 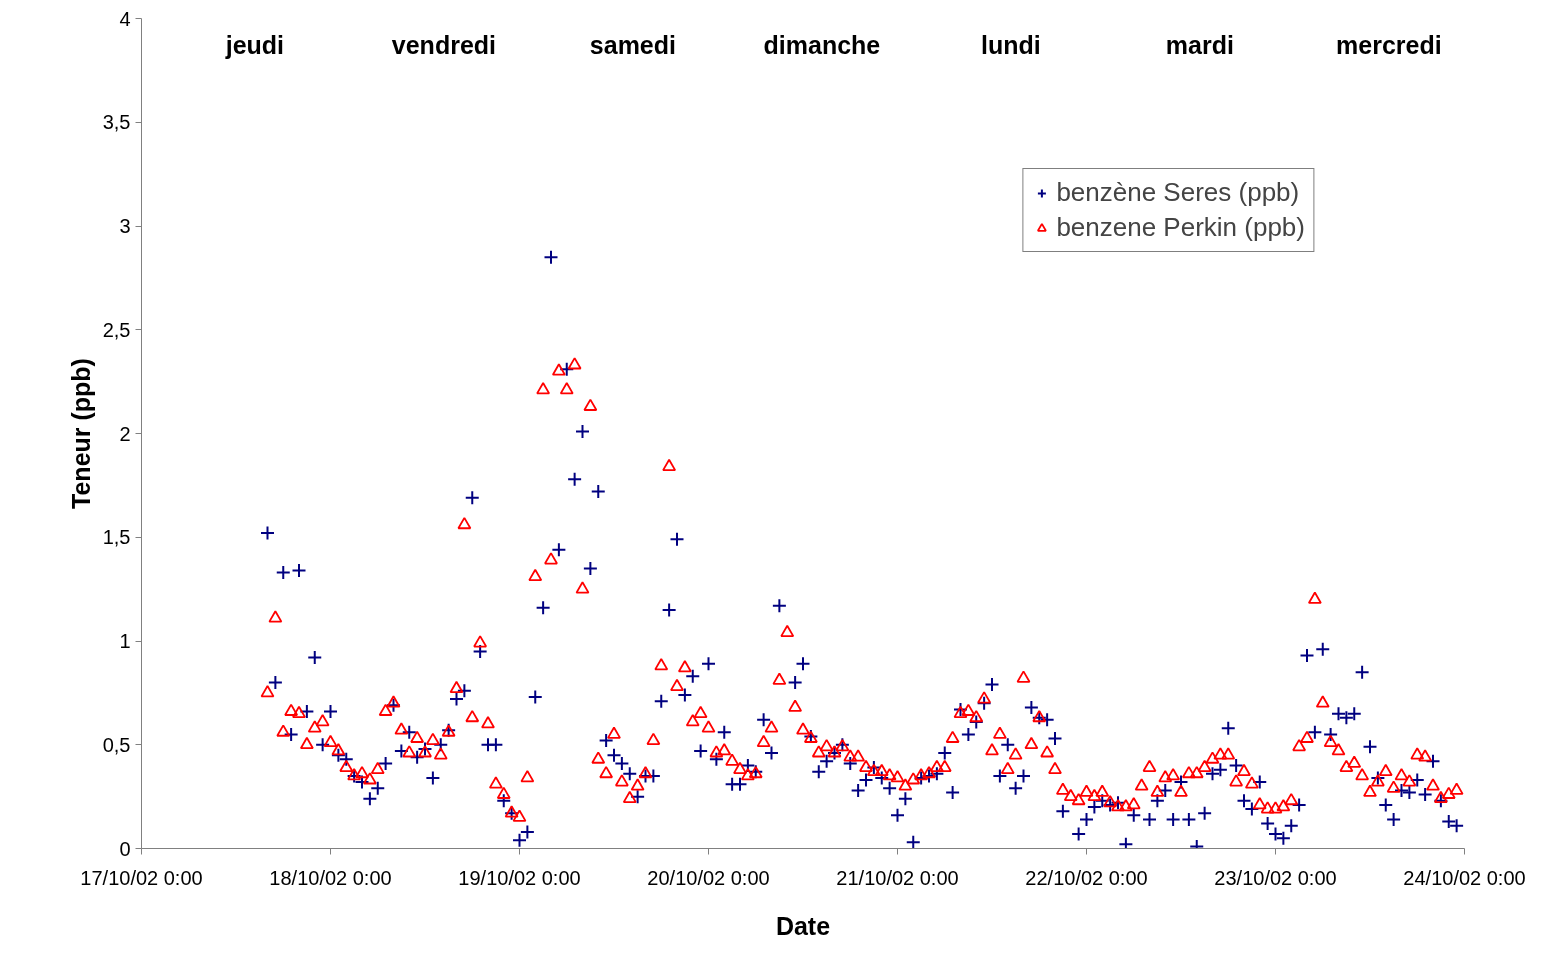 What do you see at coordinates (1178, 192) in the screenshot?
I see `legend-label: benzène Seres (ppb)` at bounding box center [1178, 192].